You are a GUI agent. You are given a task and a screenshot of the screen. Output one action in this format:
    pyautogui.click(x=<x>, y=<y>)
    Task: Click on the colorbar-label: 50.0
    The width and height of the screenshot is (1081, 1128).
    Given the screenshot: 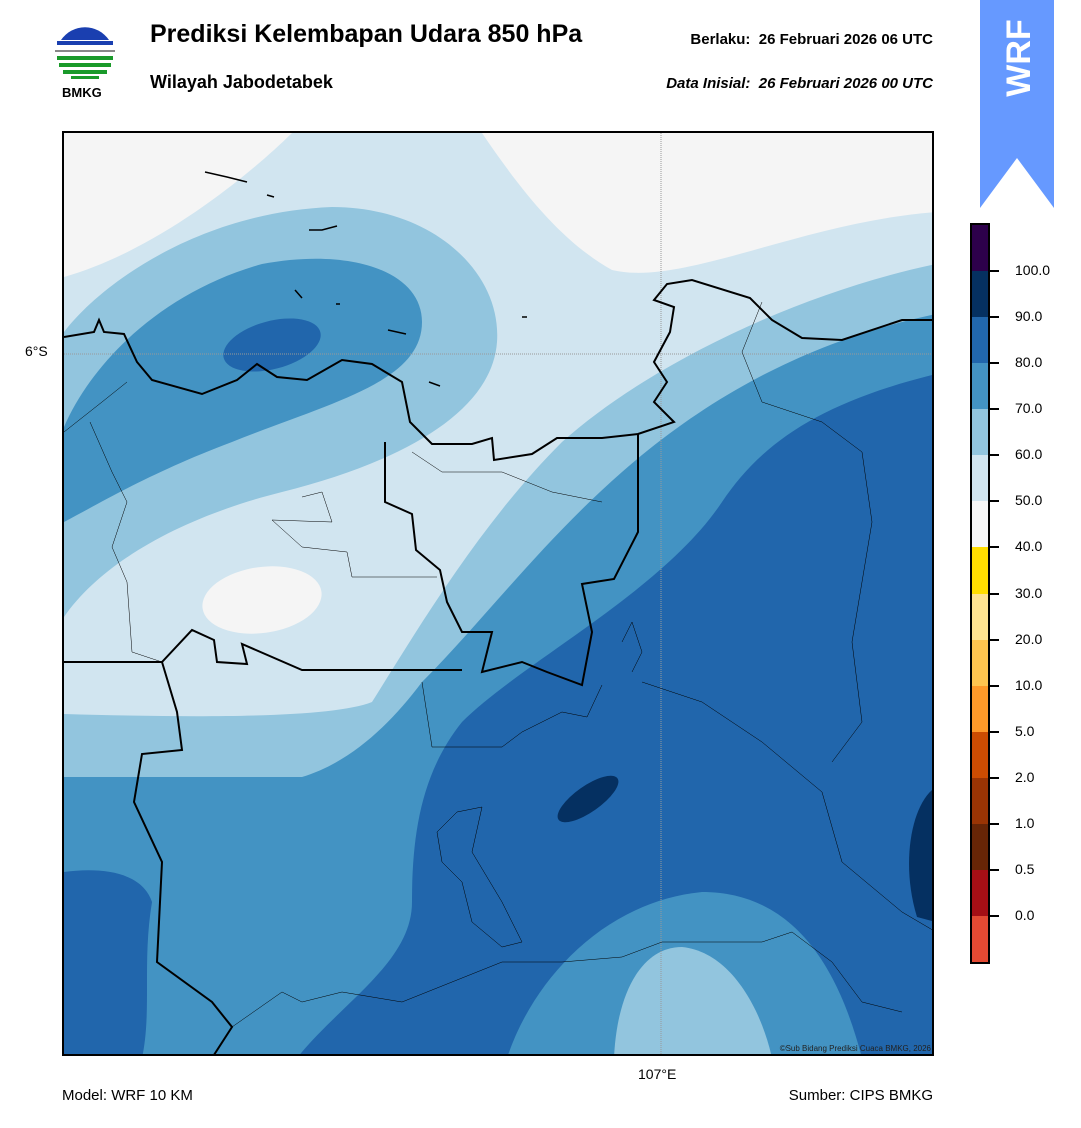 What is the action you would take?
    pyautogui.click(x=1029, y=500)
    